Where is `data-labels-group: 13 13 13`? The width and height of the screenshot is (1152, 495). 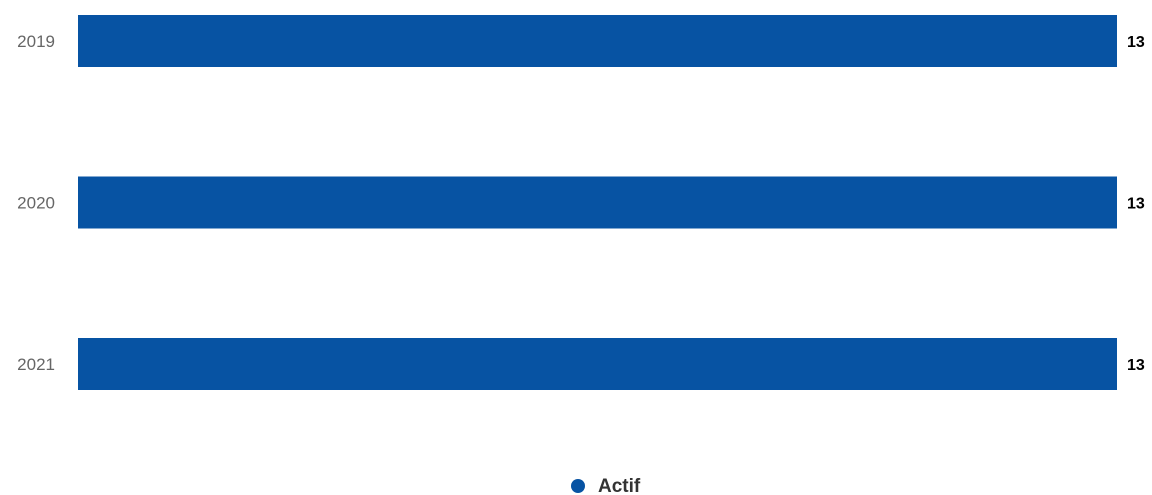 data-labels-group: 13 13 13 is located at coordinates (1136, 204).